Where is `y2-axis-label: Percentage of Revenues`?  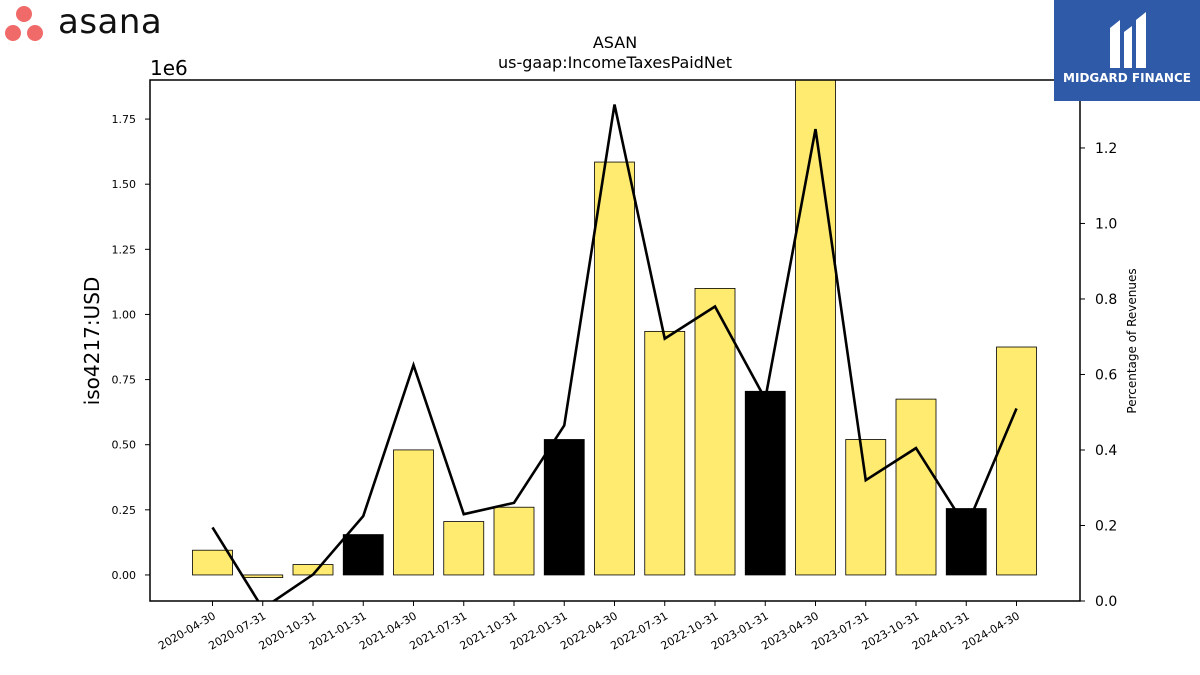 y2-axis-label: Percentage of Revenues is located at coordinates (1132, 340).